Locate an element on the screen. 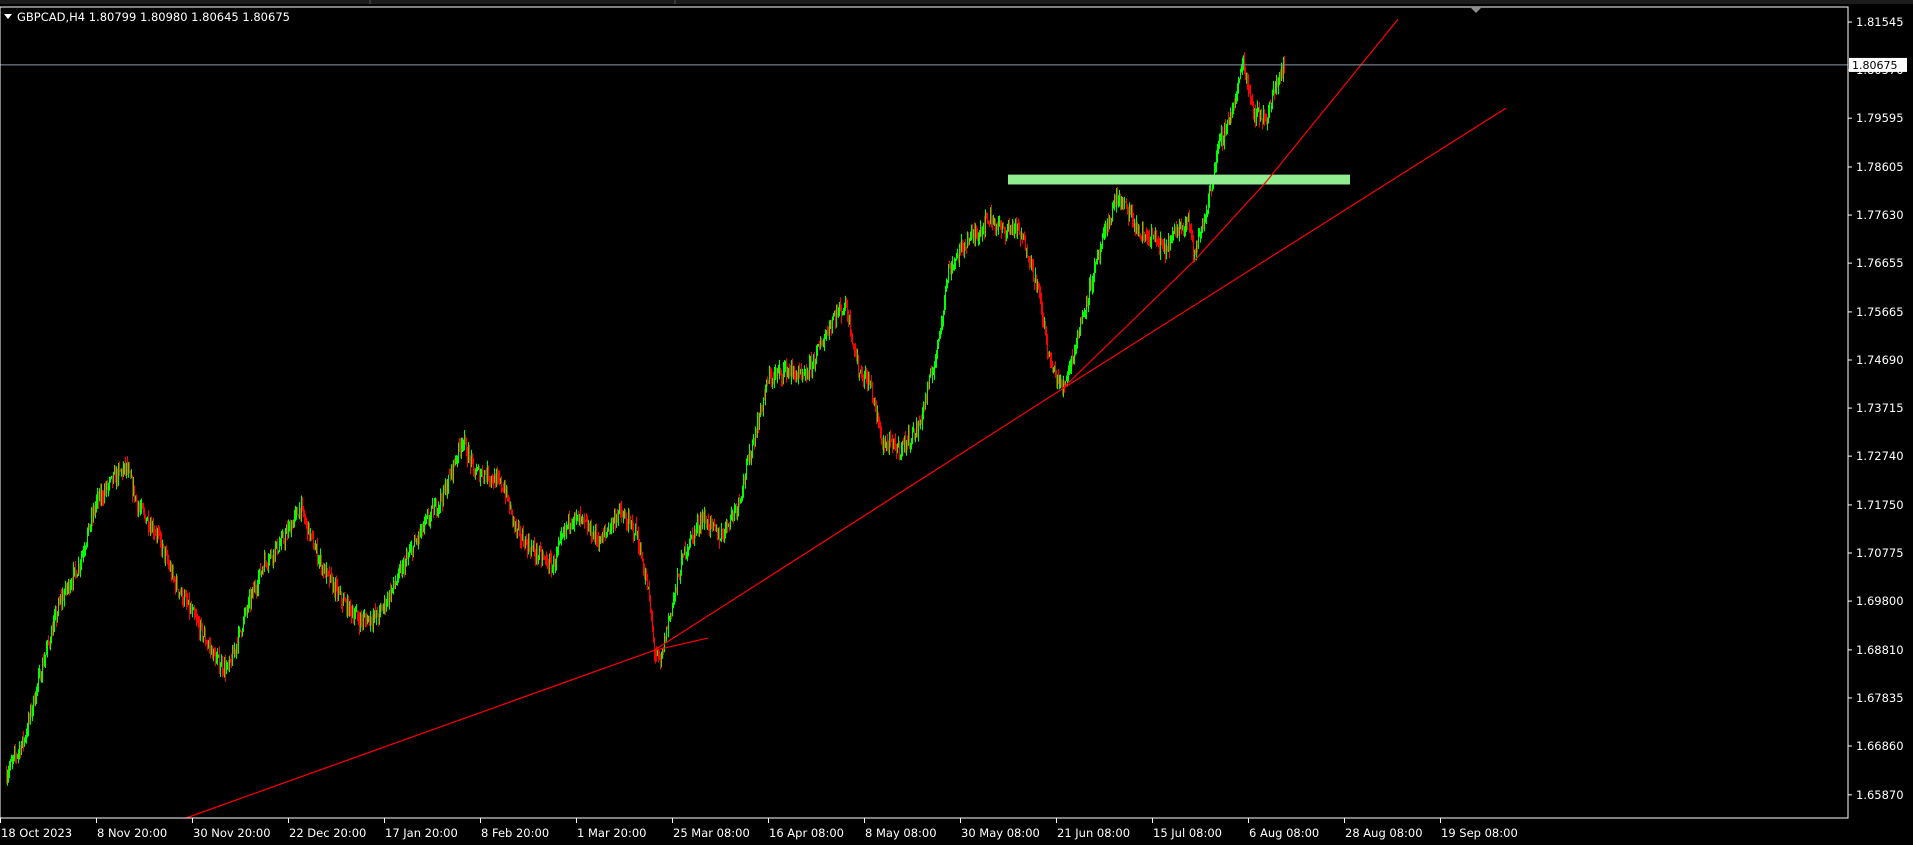 The width and height of the screenshot is (1913, 845). time-tick-label: 8 May 08:00 is located at coordinates (901, 833).